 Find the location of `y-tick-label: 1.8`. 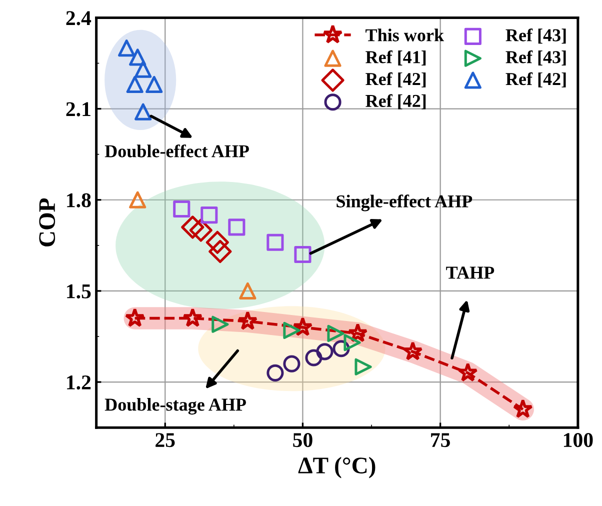

y-tick-label: 1.8 is located at coordinates (79, 200).